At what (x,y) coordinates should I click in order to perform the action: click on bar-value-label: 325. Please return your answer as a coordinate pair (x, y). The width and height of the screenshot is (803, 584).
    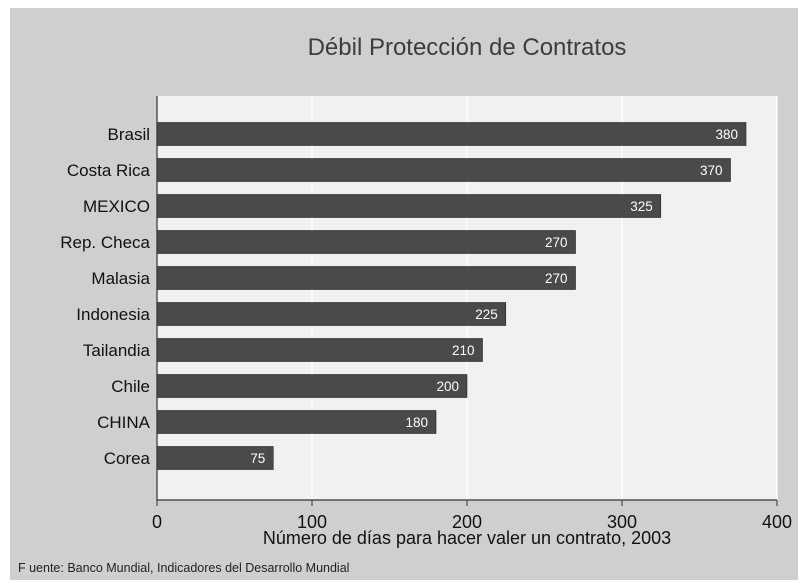
    Looking at the image, I should click on (641, 206).